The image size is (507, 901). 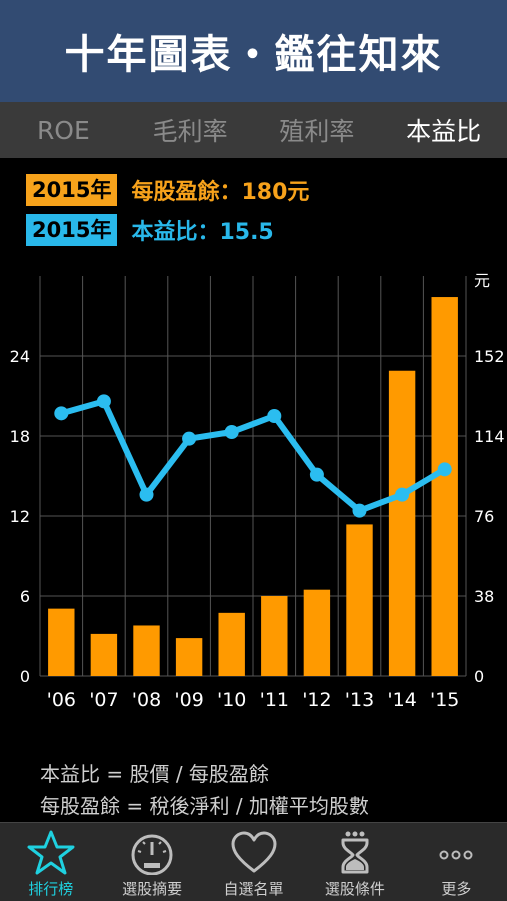 I want to click on tab-dividend-yield: 殖利率, so click(x=317, y=131).